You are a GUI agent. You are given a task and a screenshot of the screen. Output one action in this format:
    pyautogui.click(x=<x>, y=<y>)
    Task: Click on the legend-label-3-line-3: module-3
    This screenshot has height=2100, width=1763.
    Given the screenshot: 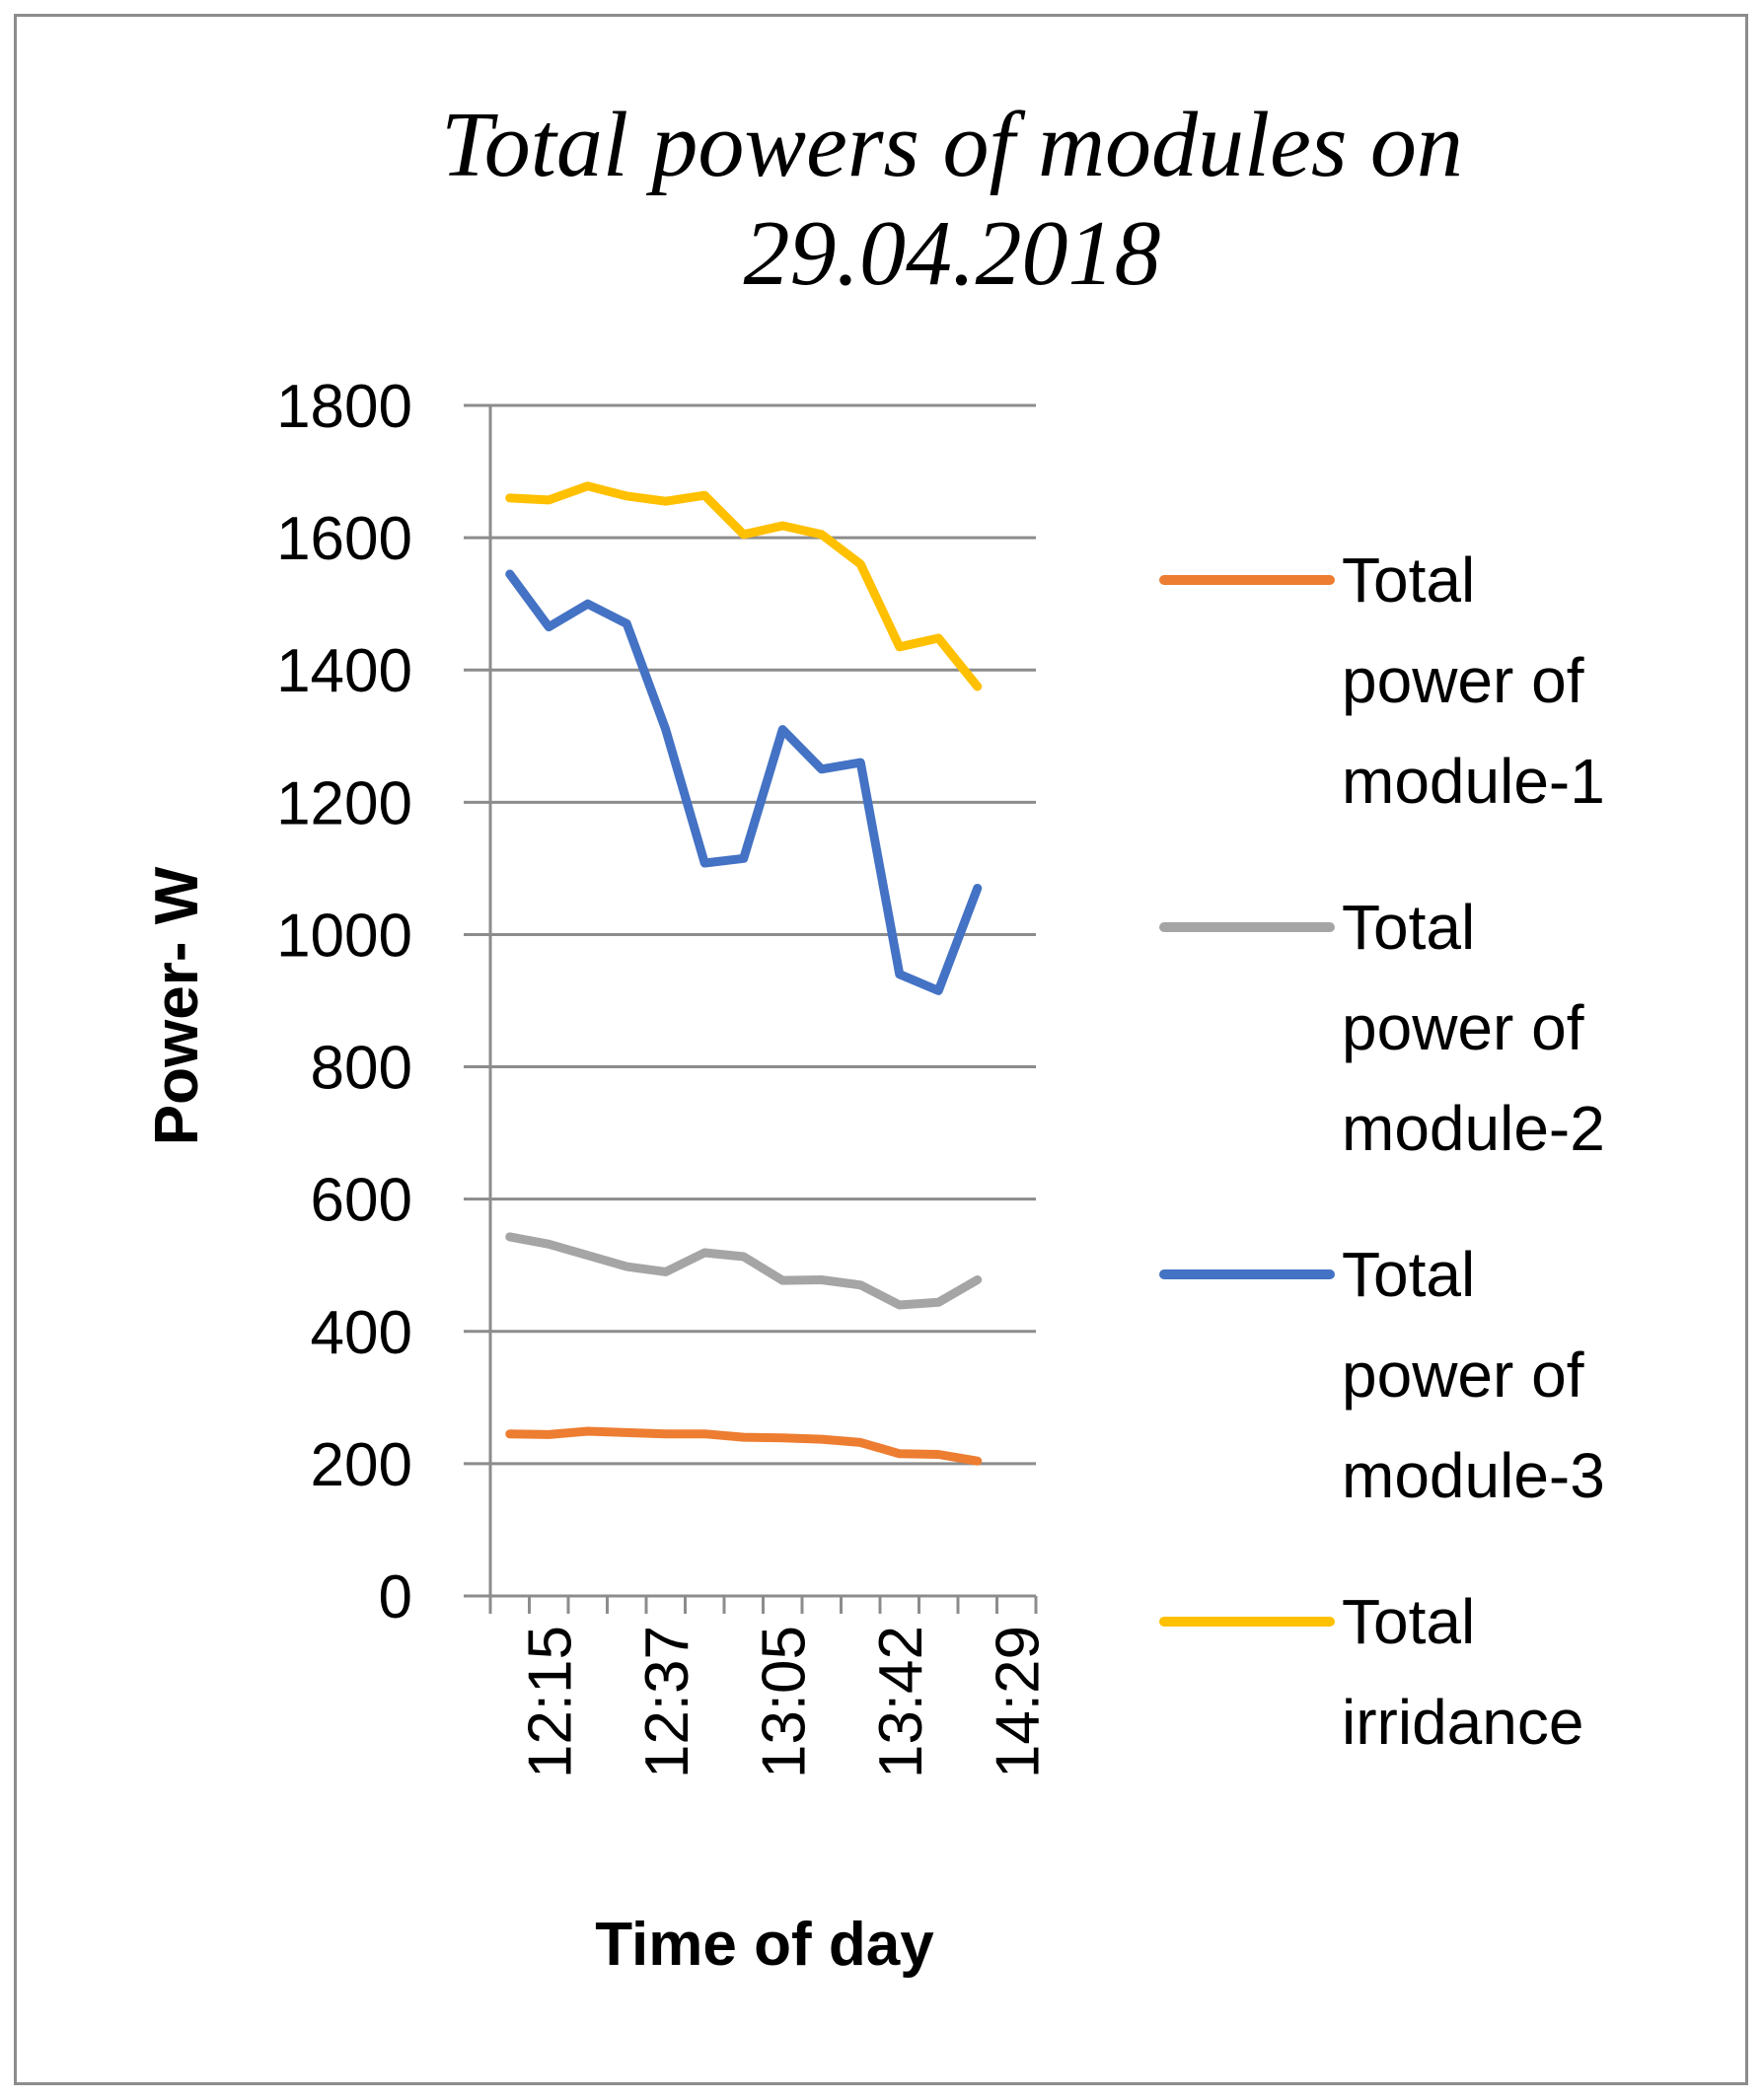 What is the action you would take?
    pyautogui.click(x=1473, y=1475)
    